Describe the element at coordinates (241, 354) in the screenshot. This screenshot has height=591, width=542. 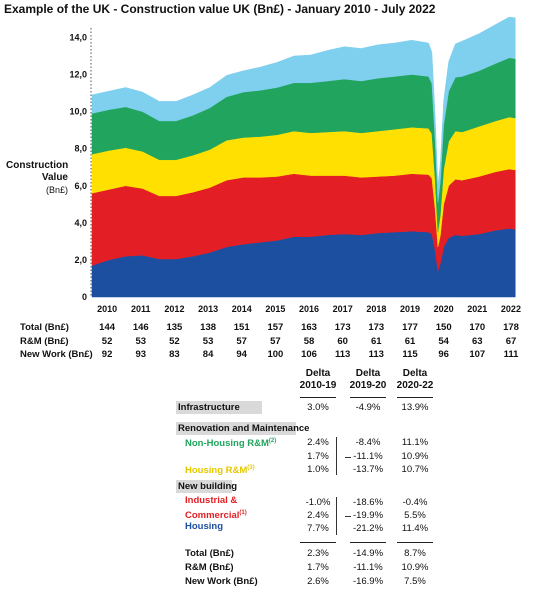
I see `summary-cell: 94` at that location.